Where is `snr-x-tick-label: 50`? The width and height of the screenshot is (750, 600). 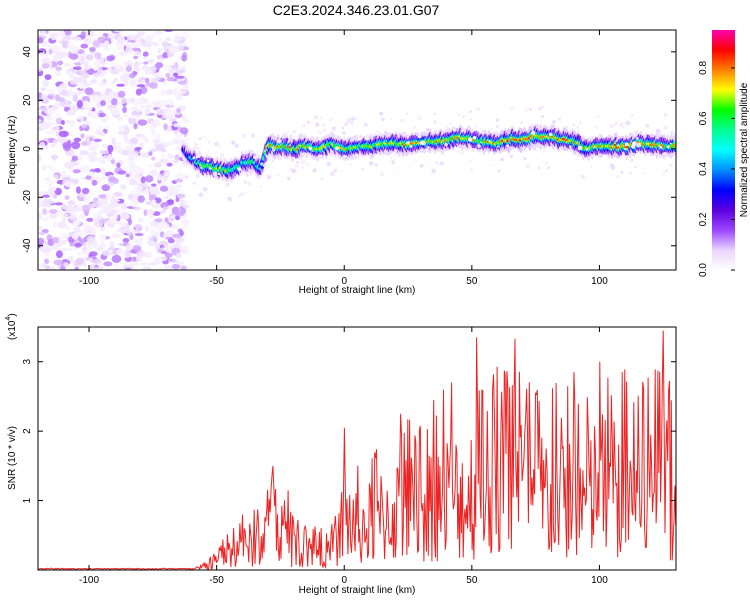
snr-x-tick-label: 50 is located at coordinates (472, 580).